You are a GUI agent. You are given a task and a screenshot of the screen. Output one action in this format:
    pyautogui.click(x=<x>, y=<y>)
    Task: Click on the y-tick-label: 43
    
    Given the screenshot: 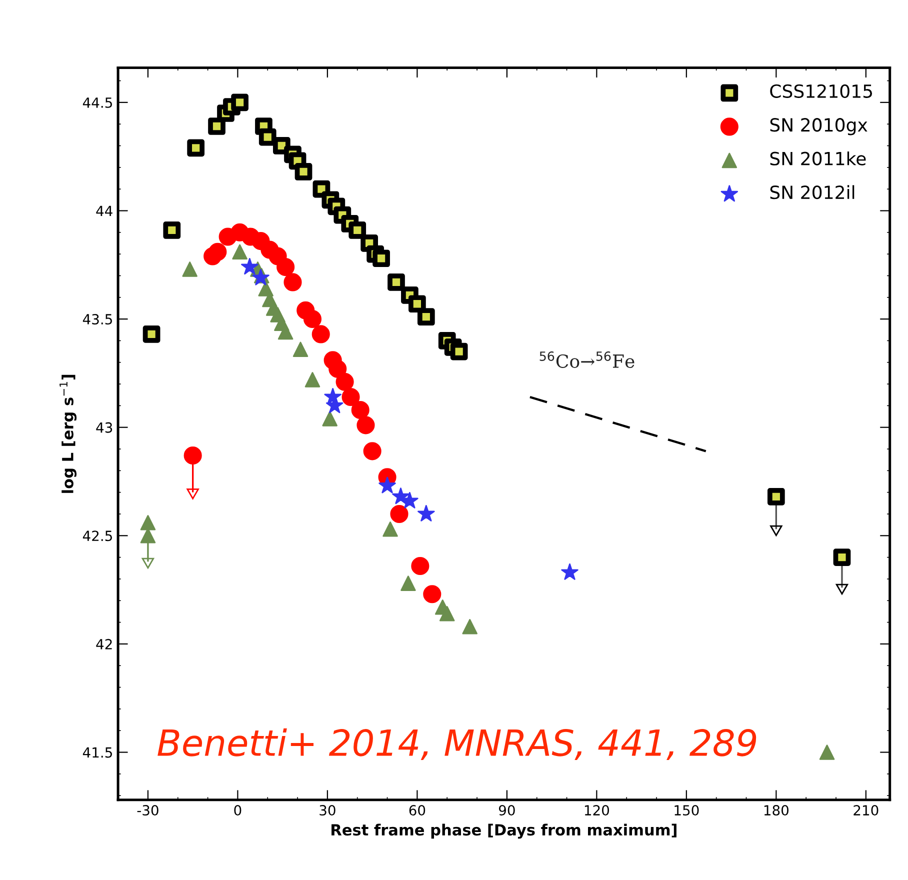 What is the action you would take?
    pyautogui.click(x=104, y=427)
    